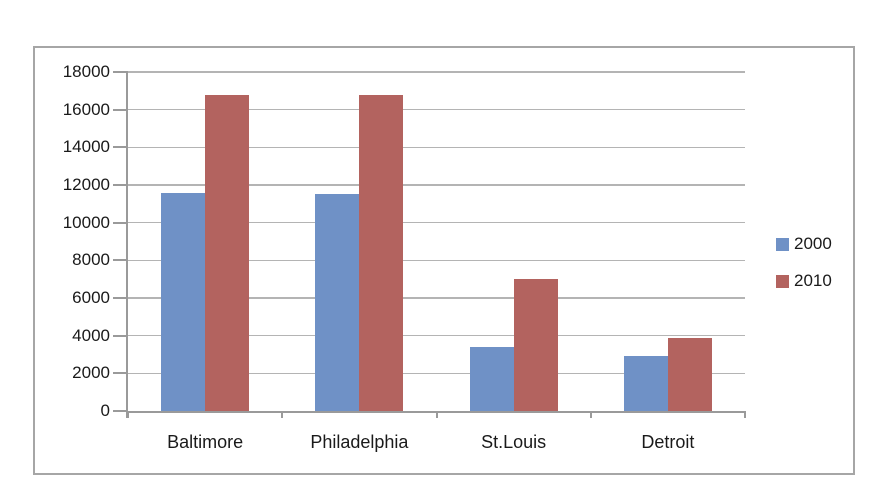 The height and width of the screenshot is (503, 887). Describe the element at coordinates (381, 252) in the screenshot. I see `bar-2010-philadelphia` at that location.